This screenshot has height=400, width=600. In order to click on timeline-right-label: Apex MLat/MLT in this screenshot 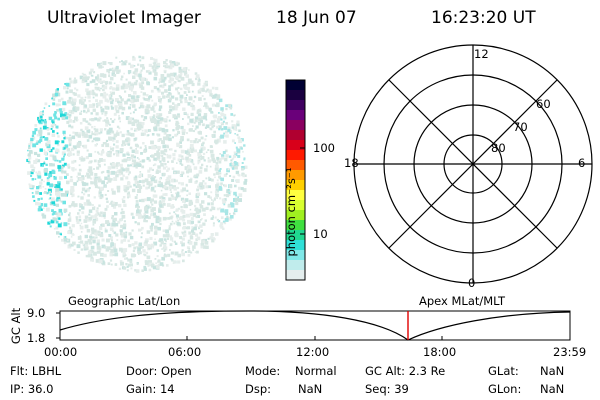, I will do `click(462, 301)`.